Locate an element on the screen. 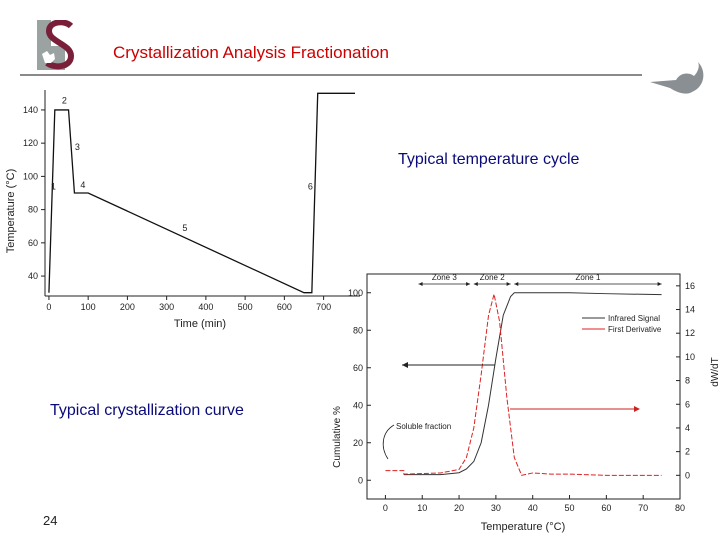 The height and width of the screenshot is (540, 720). segment-labels: 1 2 3 4 5 6 is located at coordinates (182, 164).